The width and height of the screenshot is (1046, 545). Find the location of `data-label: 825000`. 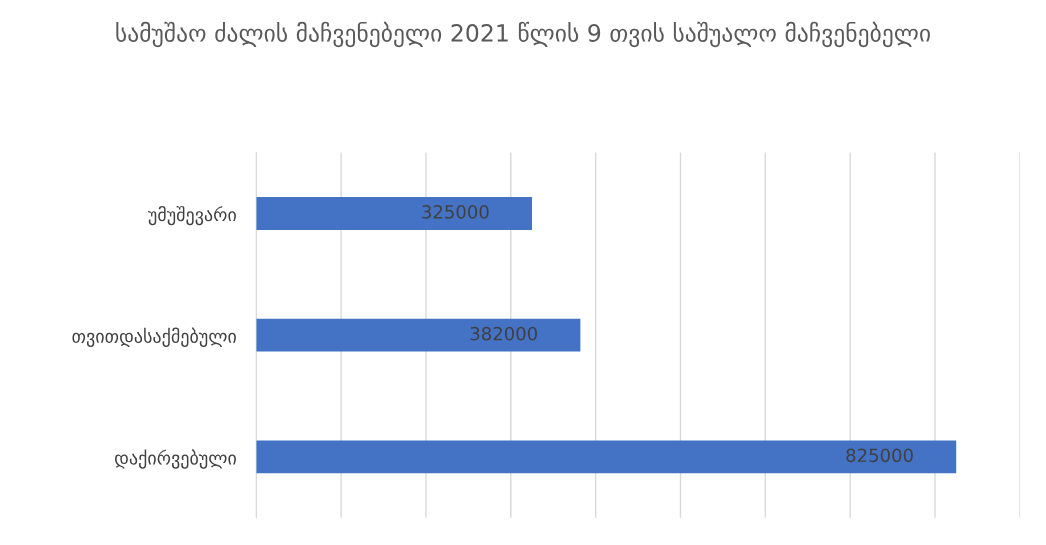

data-label: 825000 is located at coordinates (879, 455).